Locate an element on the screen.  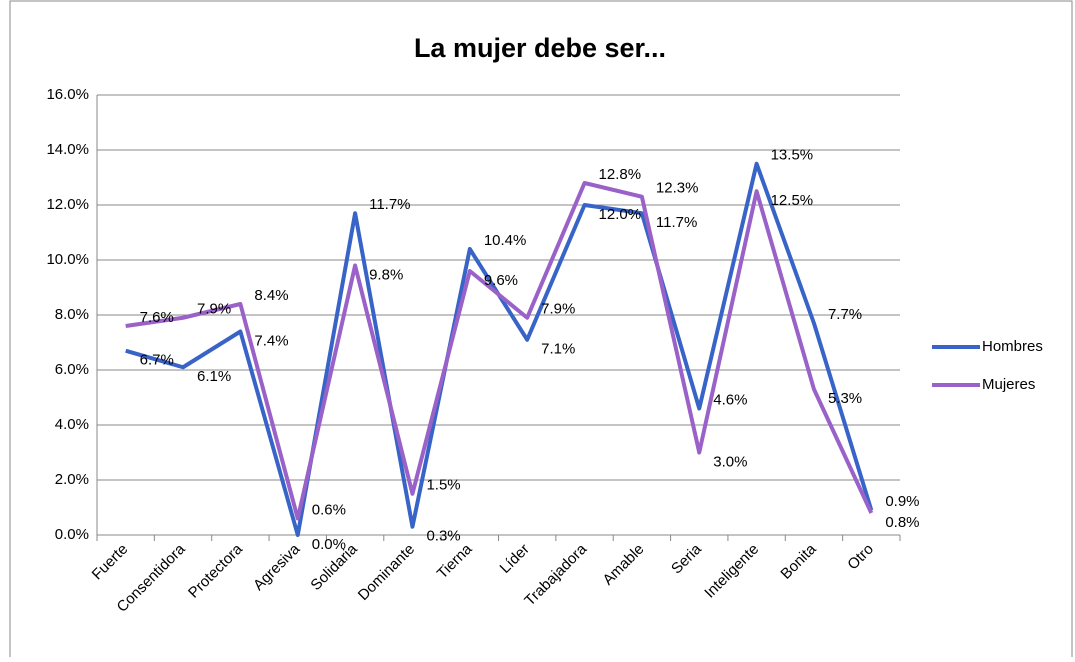
data-label: 7.4% is located at coordinates (271, 340).